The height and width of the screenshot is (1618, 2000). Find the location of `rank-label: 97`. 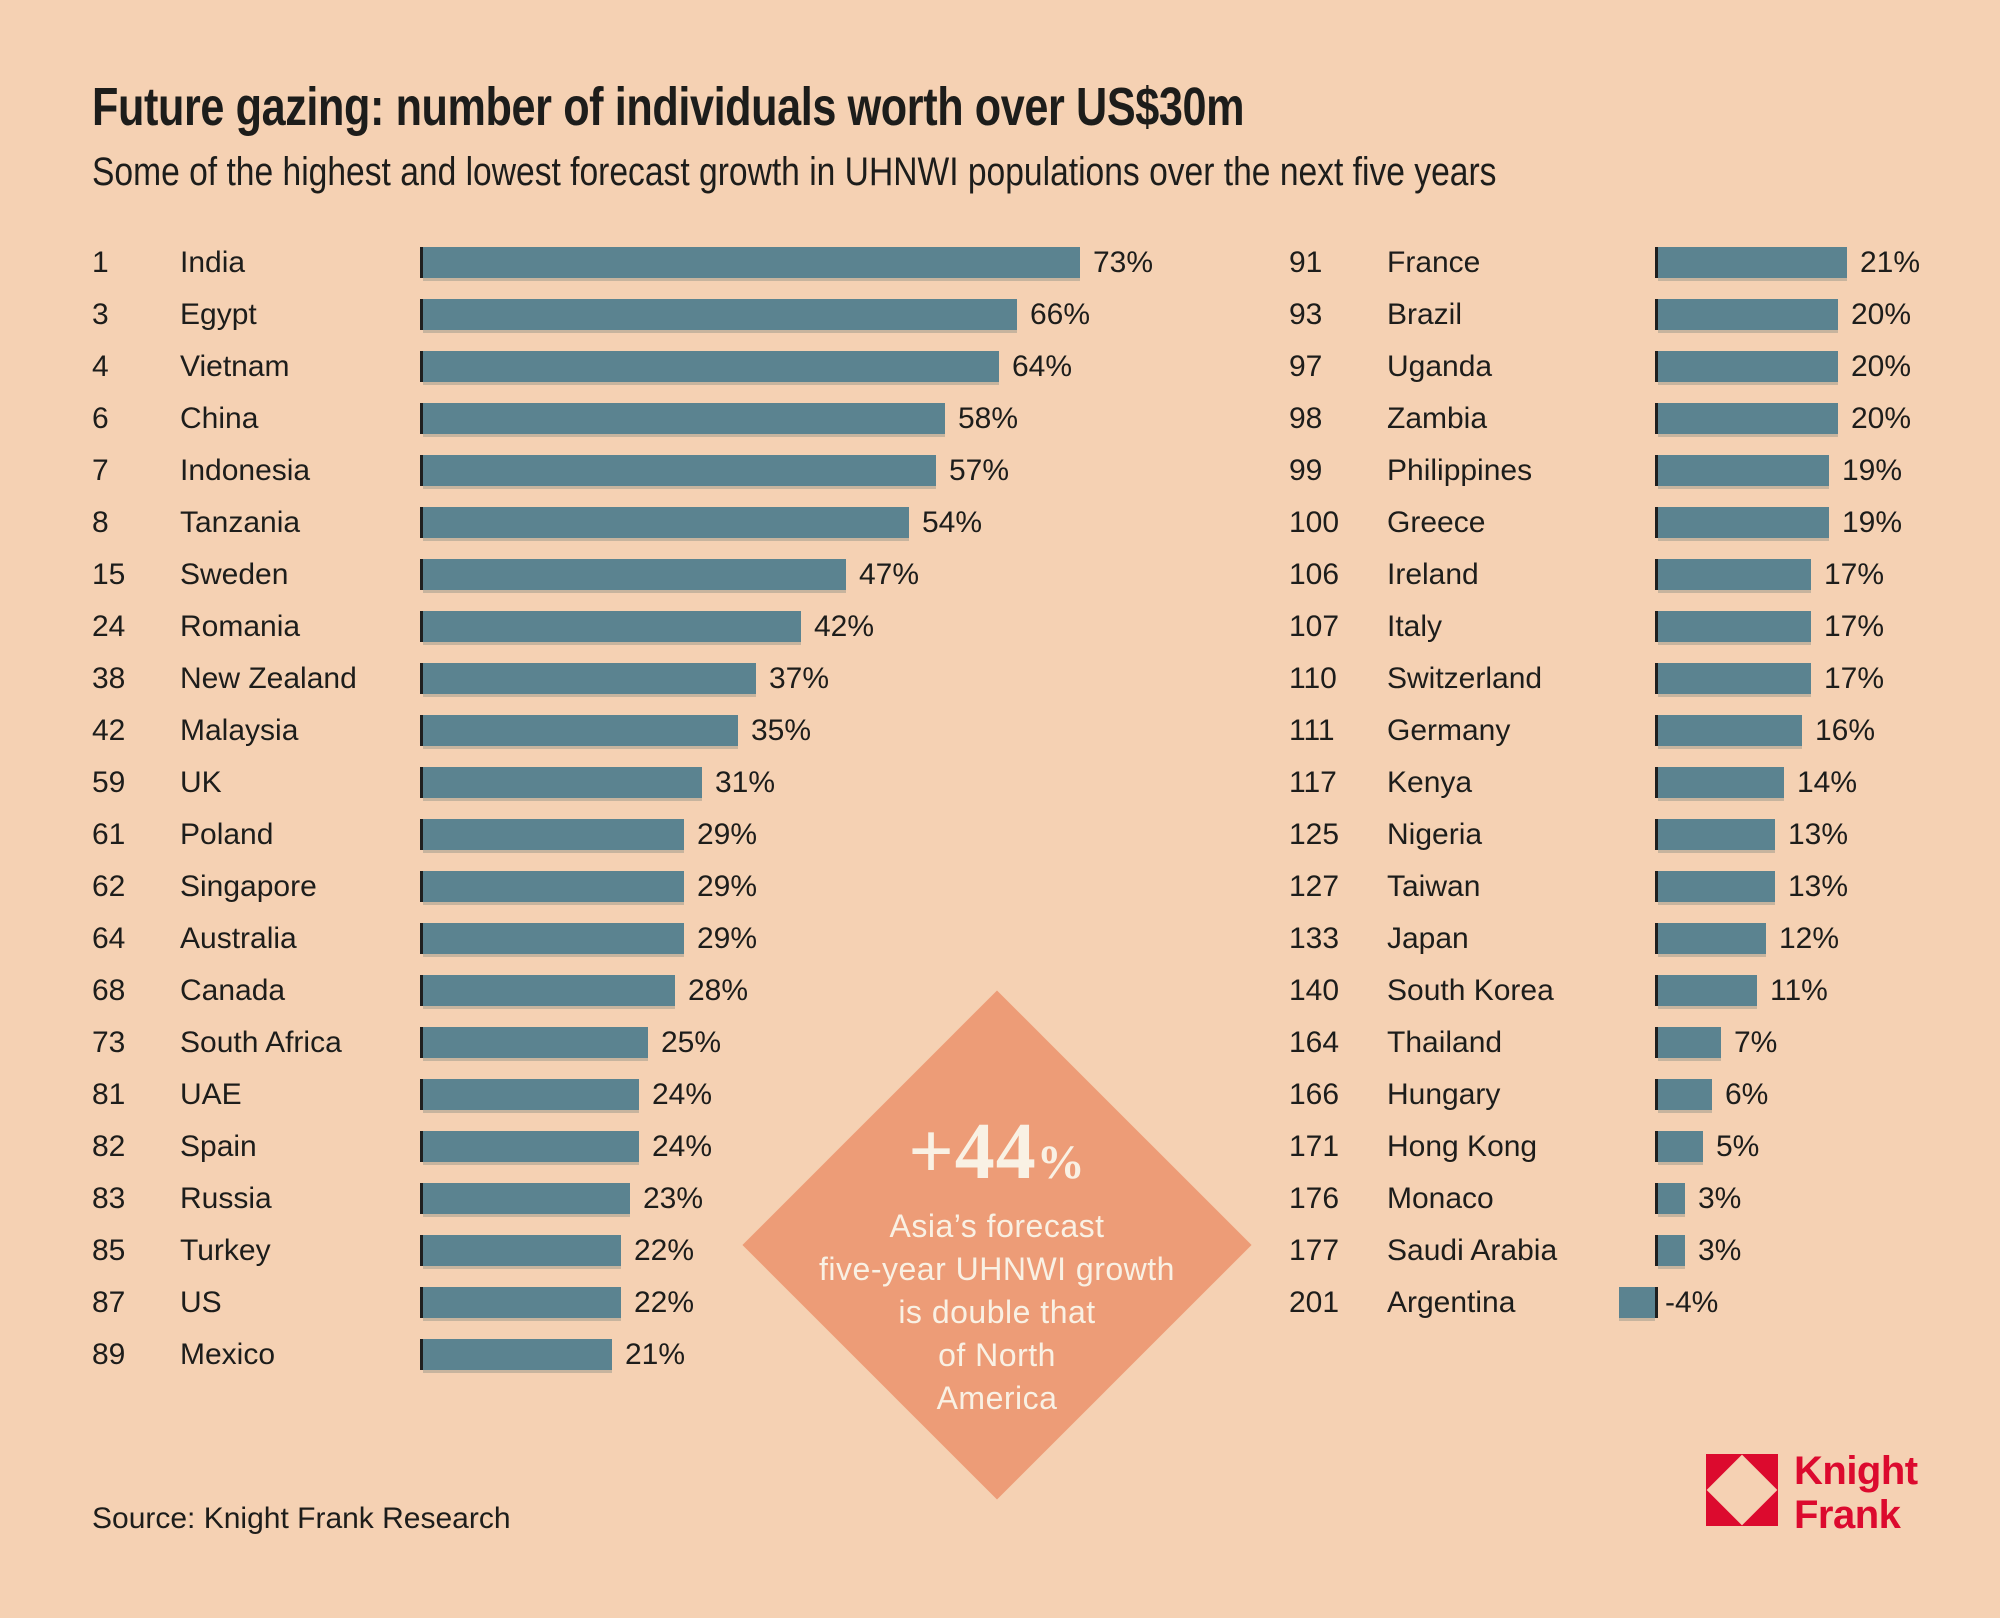

rank-label: 97 is located at coordinates (1306, 366).